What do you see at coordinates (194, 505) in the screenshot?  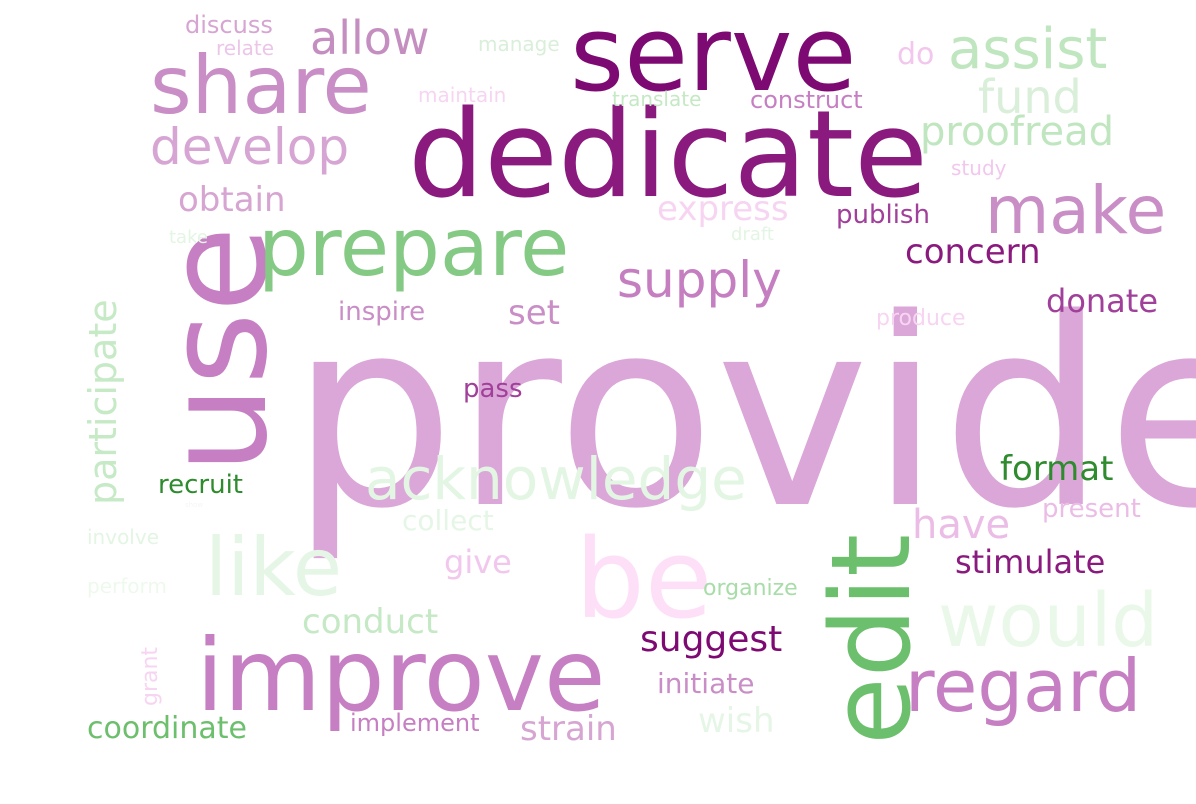 I see `word-show: show` at bounding box center [194, 505].